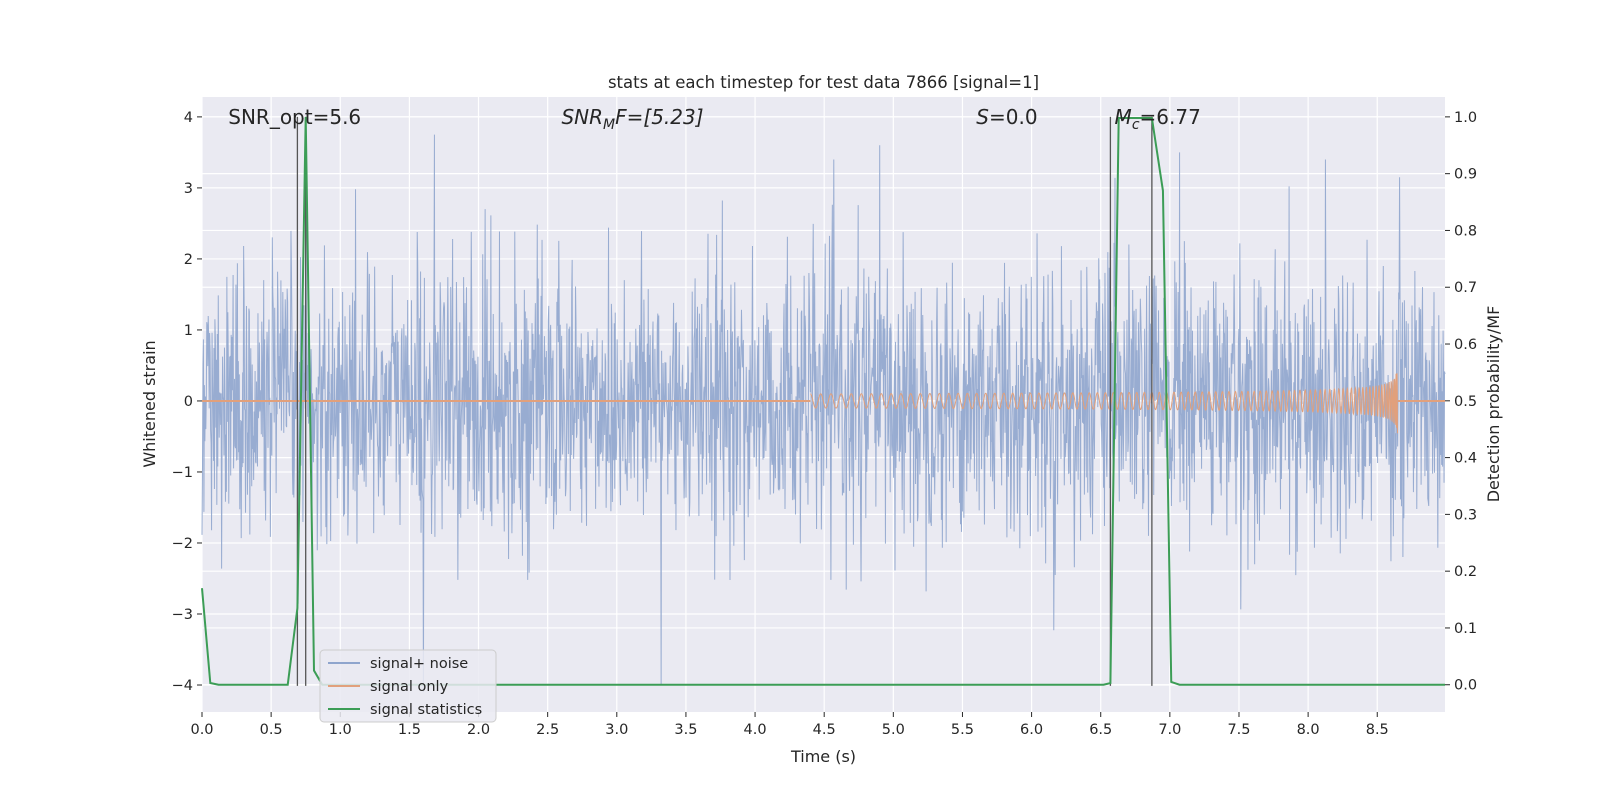  Describe the element at coordinates (1169, 730) in the screenshot. I see `x-tick-label: 7.0` at that location.